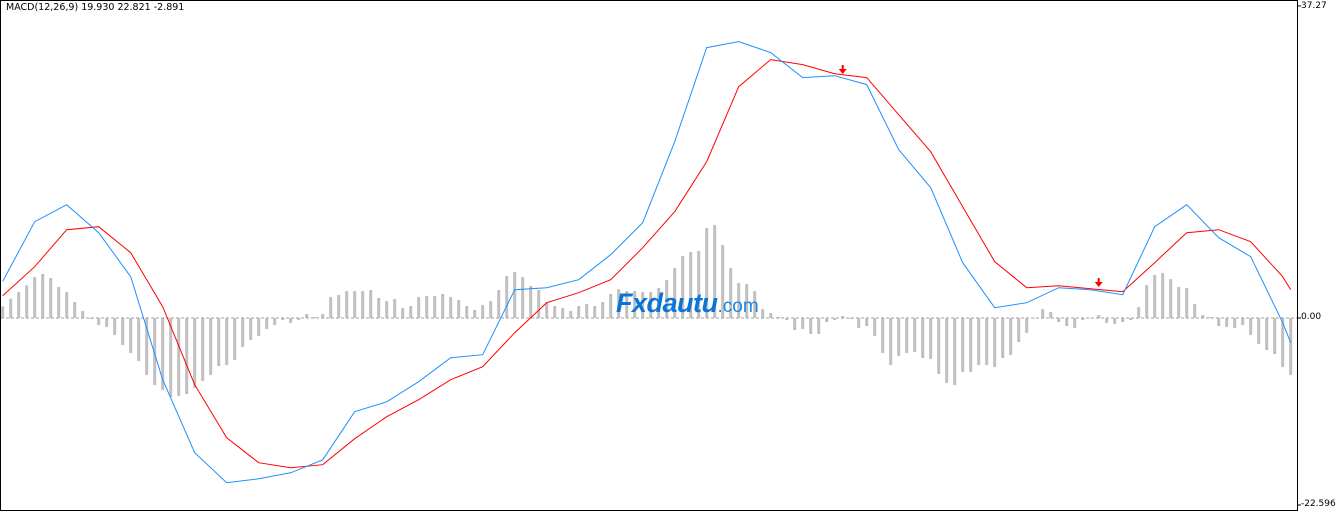  Describe the element at coordinates (687, 303) in the screenshot. I see `watermark-logo: Fxdautu.com` at that location.